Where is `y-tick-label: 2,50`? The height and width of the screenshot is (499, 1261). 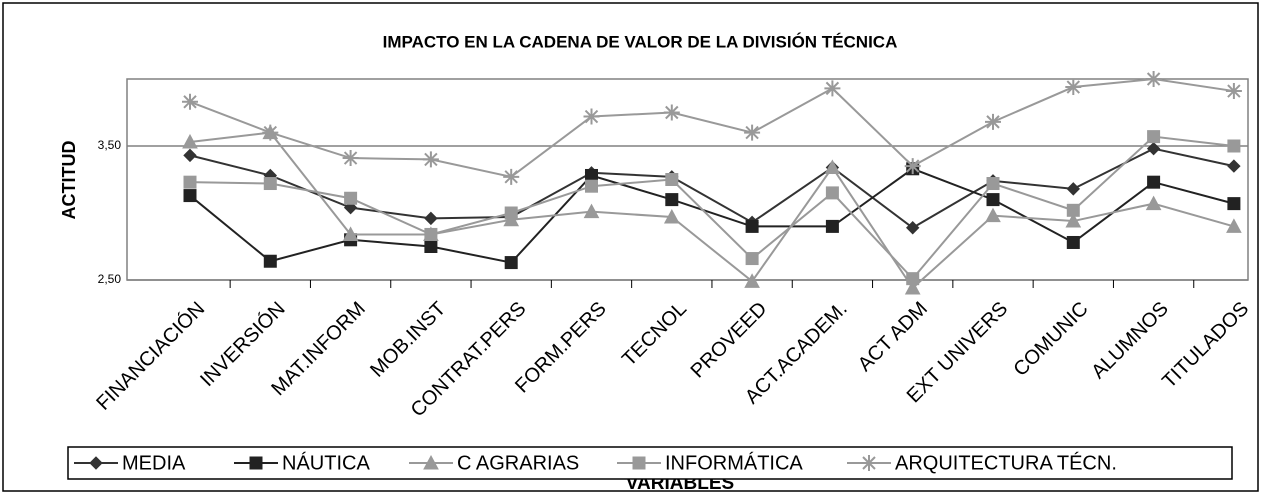 y-tick-label: 2,50 is located at coordinates (110, 279).